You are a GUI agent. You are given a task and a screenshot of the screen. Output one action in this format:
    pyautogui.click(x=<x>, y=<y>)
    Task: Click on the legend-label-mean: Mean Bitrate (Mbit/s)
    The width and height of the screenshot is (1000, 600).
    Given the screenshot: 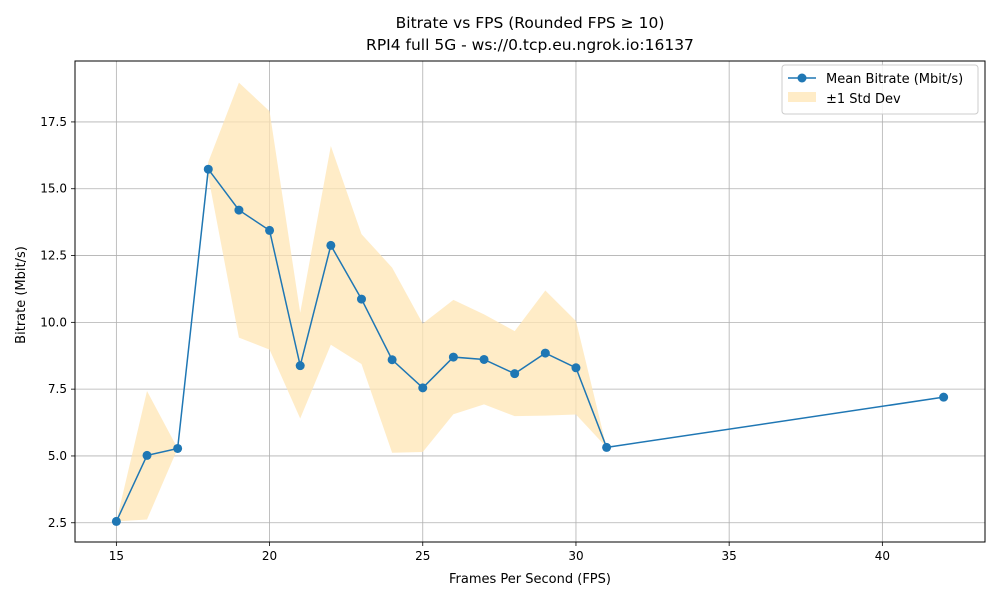 What is the action you would take?
    pyautogui.click(x=894, y=79)
    